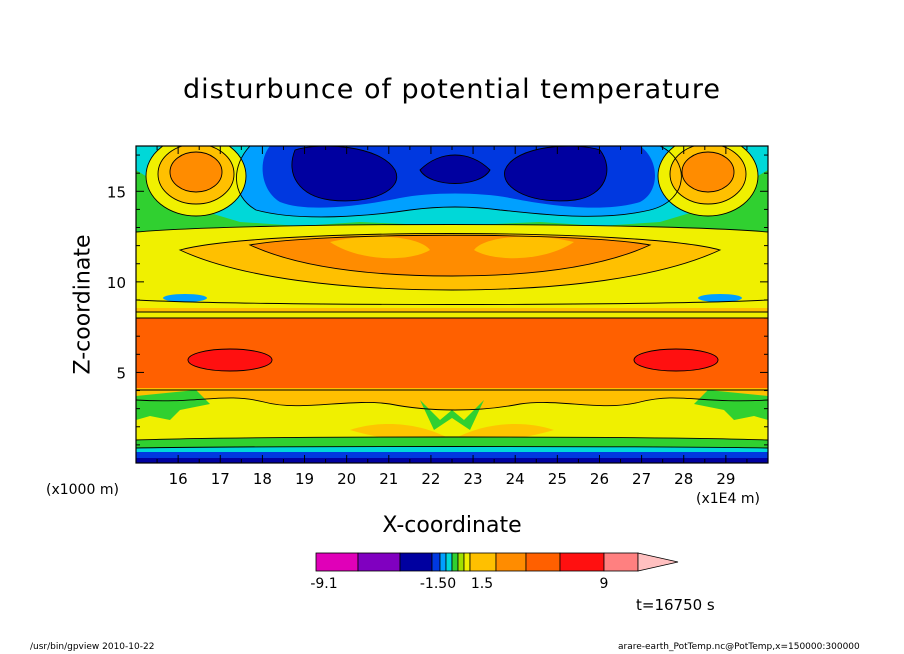  What do you see at coordinates (196, 172) in the screenshot?
I see `warm-corner-left` at bounding box center [196, 172].